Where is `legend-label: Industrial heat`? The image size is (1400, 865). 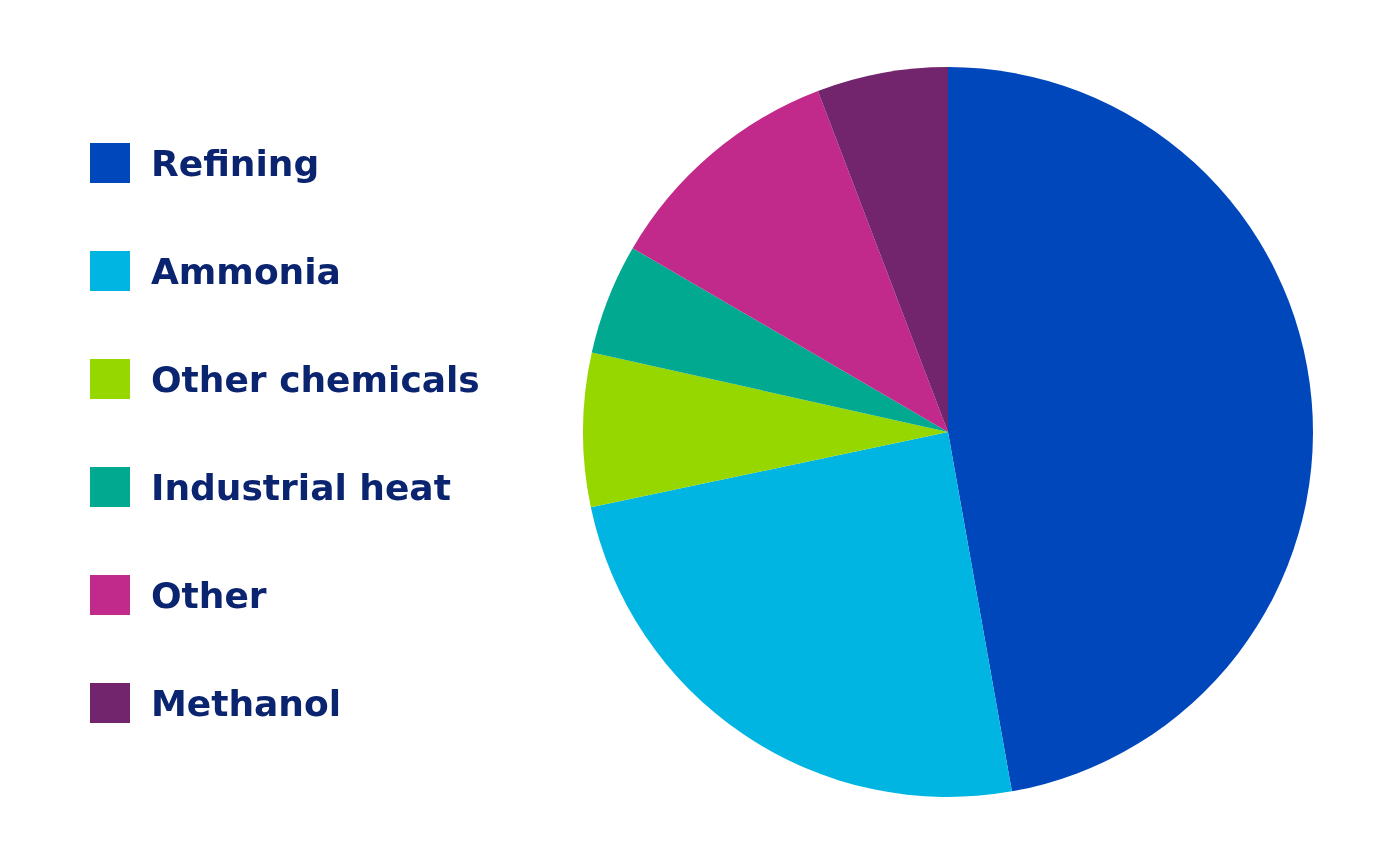 legend-label: Industrial heat is located at coordinates (301, 487).